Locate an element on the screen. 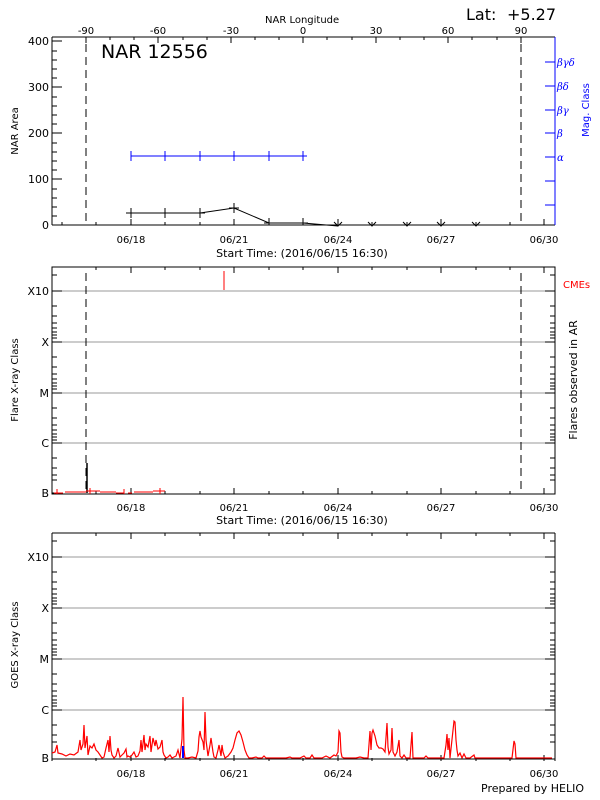 Image resolution: width=600 pixels, height=800 pixels. area-tick-label: 300 is located at coordinates (38, 87).